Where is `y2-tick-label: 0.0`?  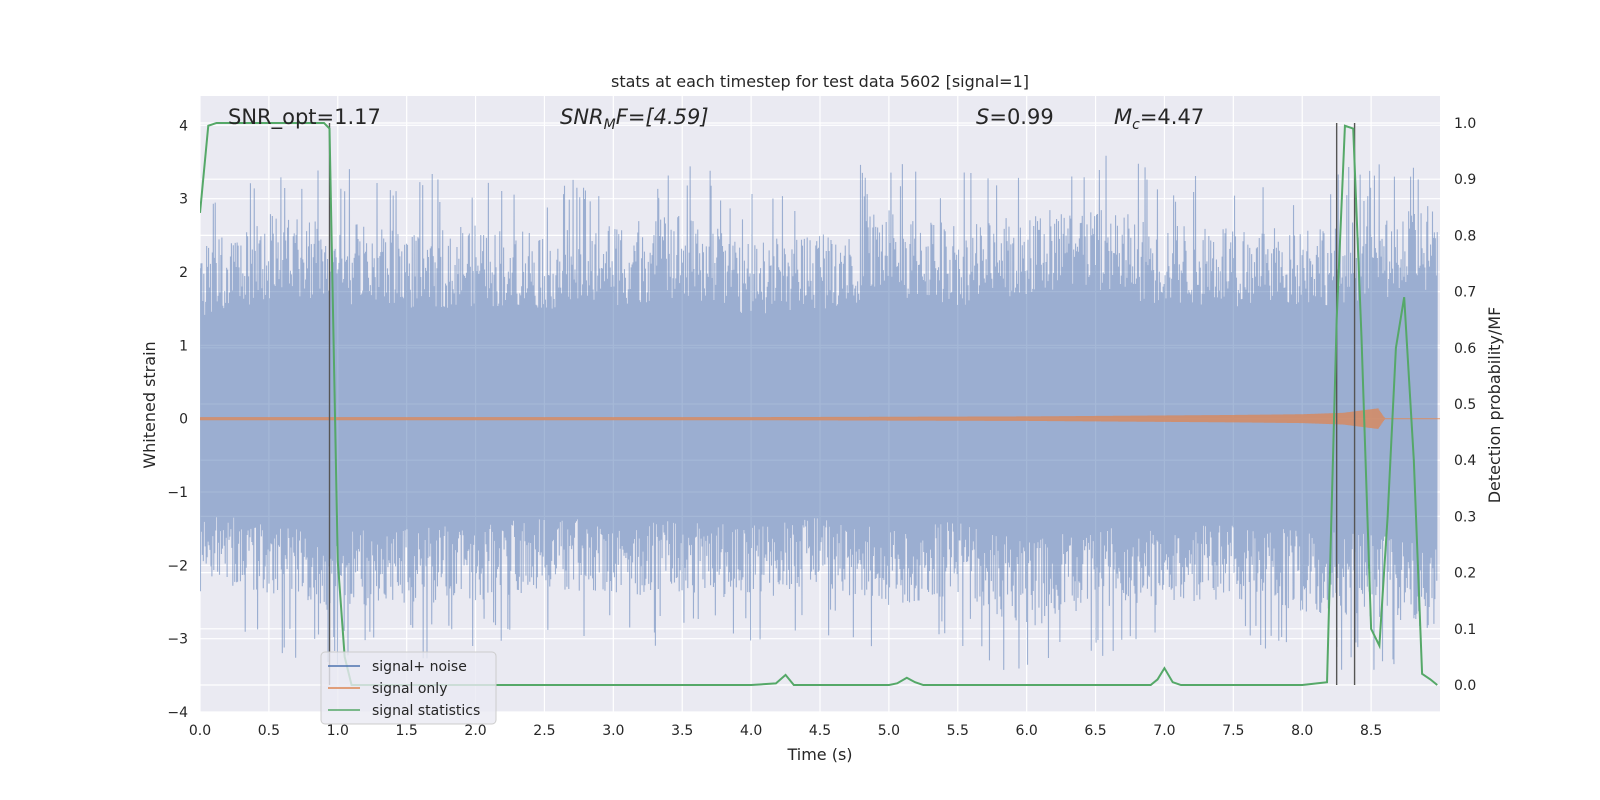 y2-tick-label: 0.0 is located at coordinates (1465, 686).